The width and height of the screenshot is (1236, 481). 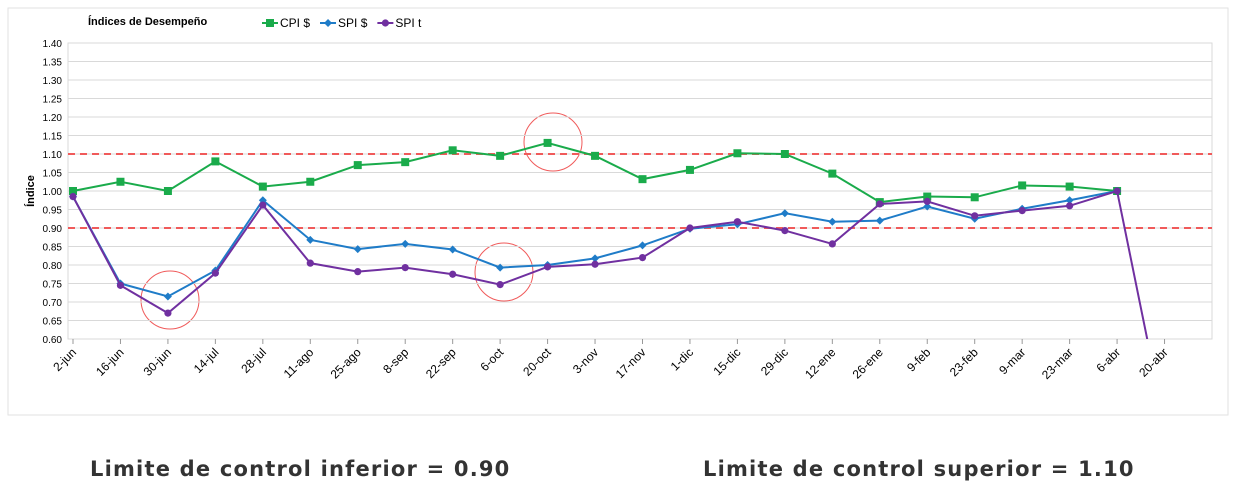 I want to click on y-tick-label: 0.65, so click(x=53, y=322).